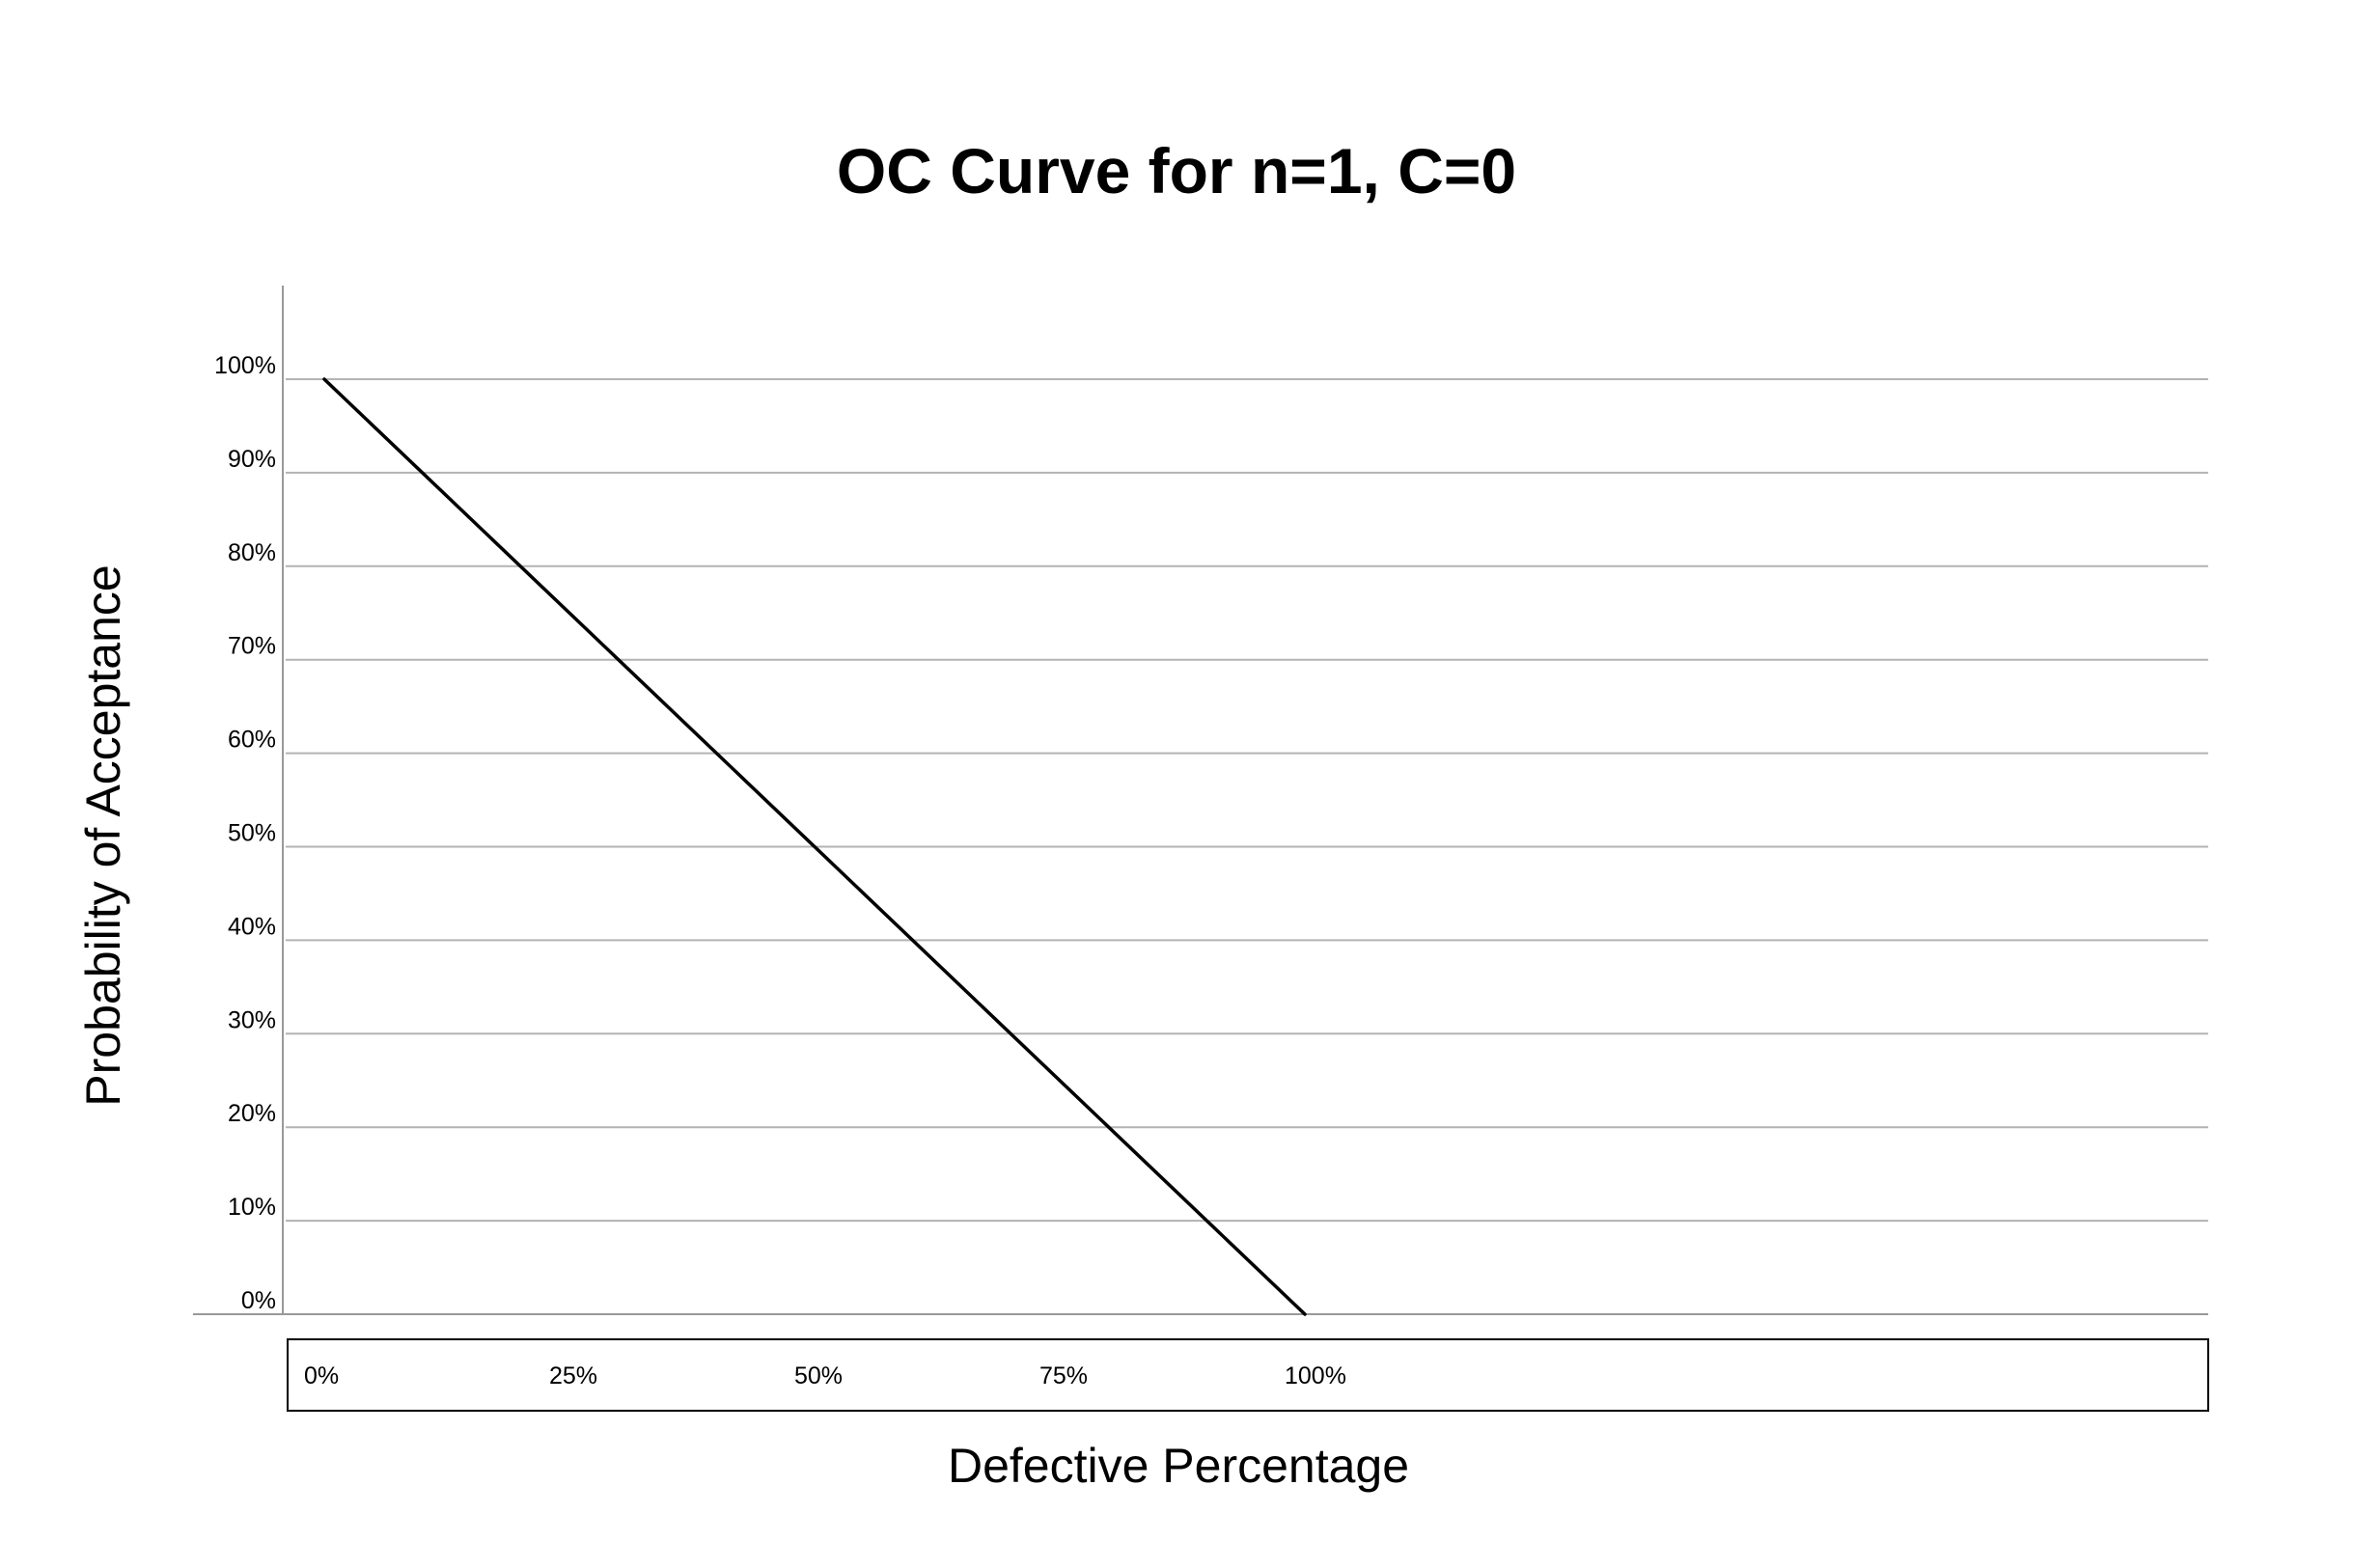 Image resolution: width=2353 pixels, height=1568 pixels. What do you see at coordinates (252, 1207) in the screenshot?
I see `y-tick-label: 10%` at bounding box center [252, 1207].